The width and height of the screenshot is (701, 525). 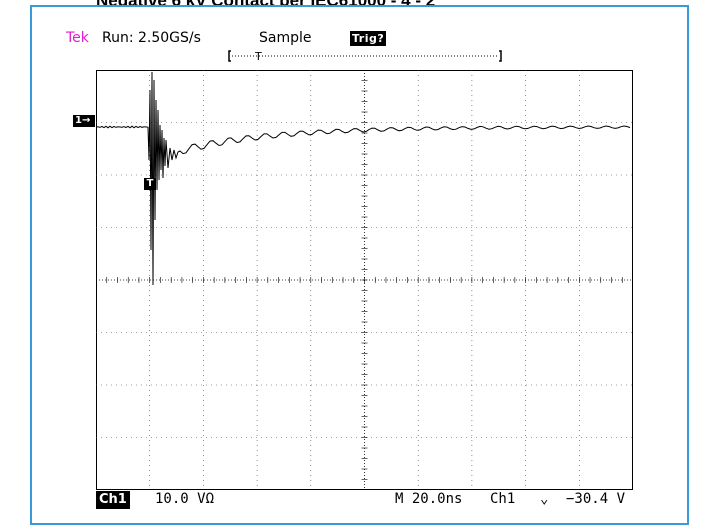 I want to click on brand-label: Tek, so click(x=77, y=38).